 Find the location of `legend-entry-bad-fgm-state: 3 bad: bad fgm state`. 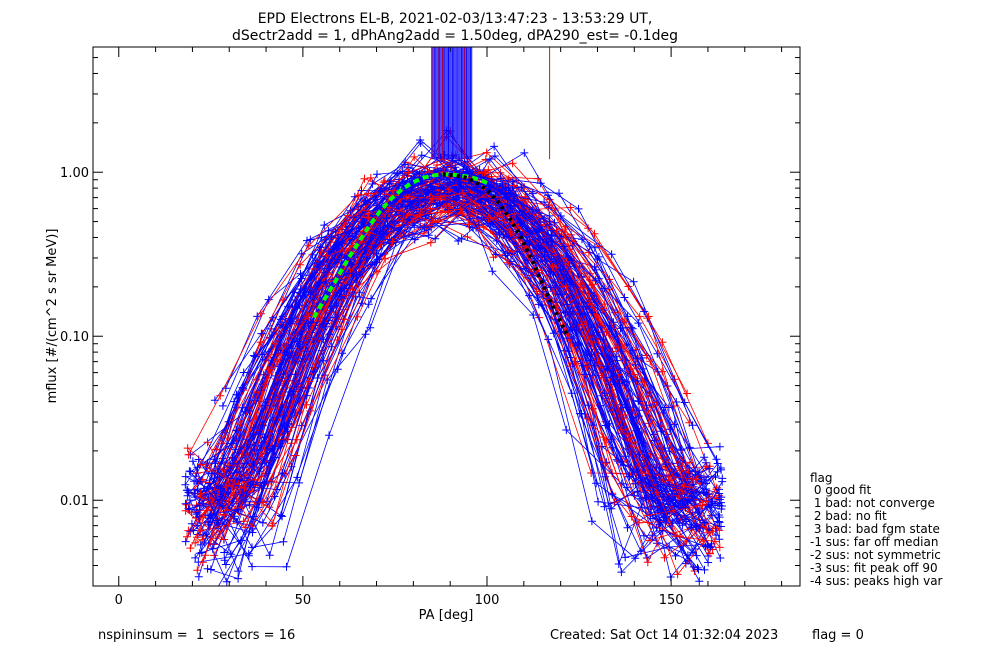

legend-entry-bad-fgm-state: 3 bad: bad fgm state is located at coordinates (875, 529).